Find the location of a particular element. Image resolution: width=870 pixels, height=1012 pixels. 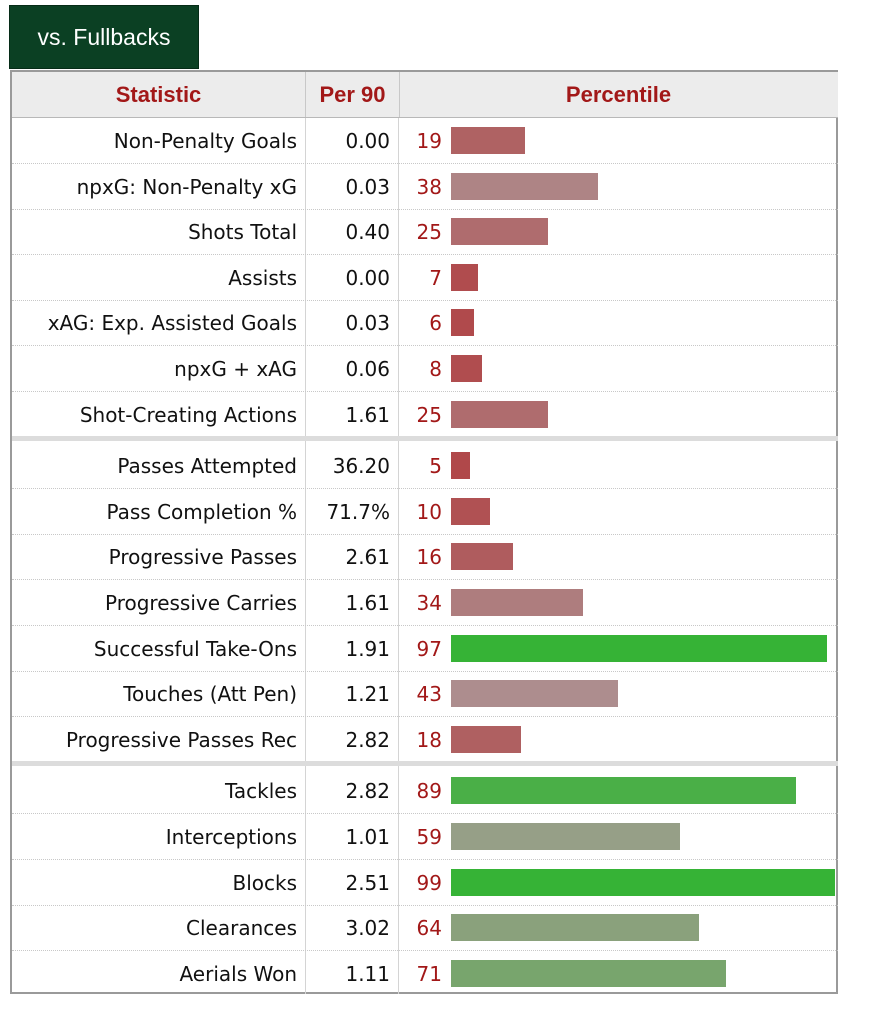

per90-value: 3.02 is located at coordinates (367, 928).